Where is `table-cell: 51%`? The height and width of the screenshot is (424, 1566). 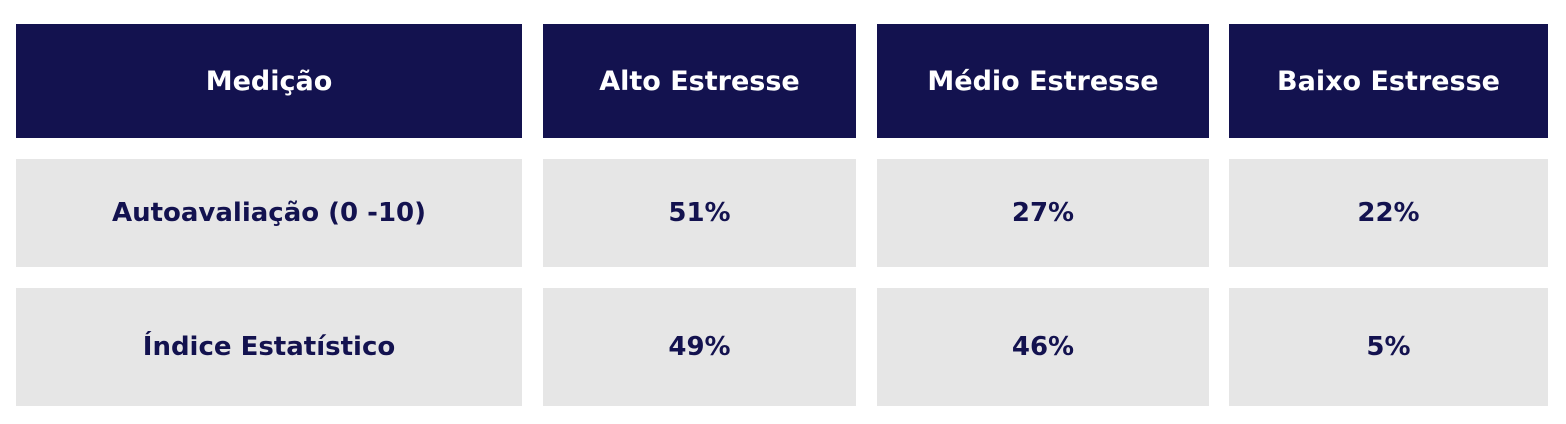
table-cell: 51% is located at coordinates (699, 213).